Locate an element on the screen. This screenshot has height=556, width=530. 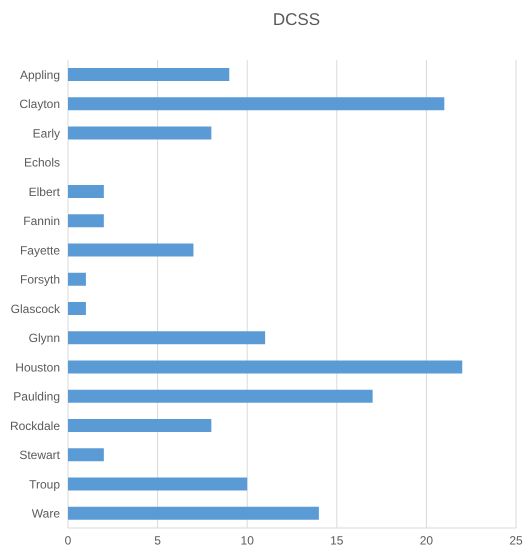
x-tick-label: 0 is located at coordinates (68, 541).